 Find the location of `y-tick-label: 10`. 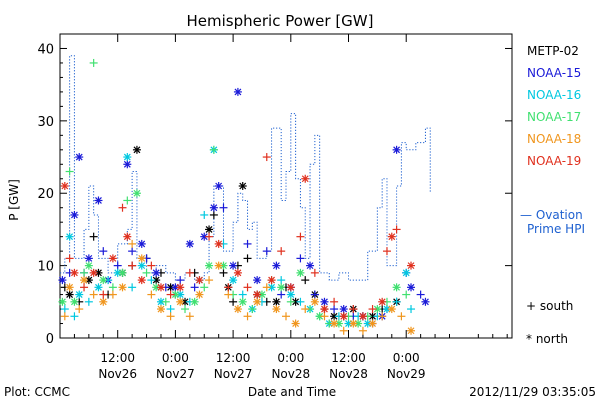

y-tick-label: 10 is located at coordinates (45, 267).